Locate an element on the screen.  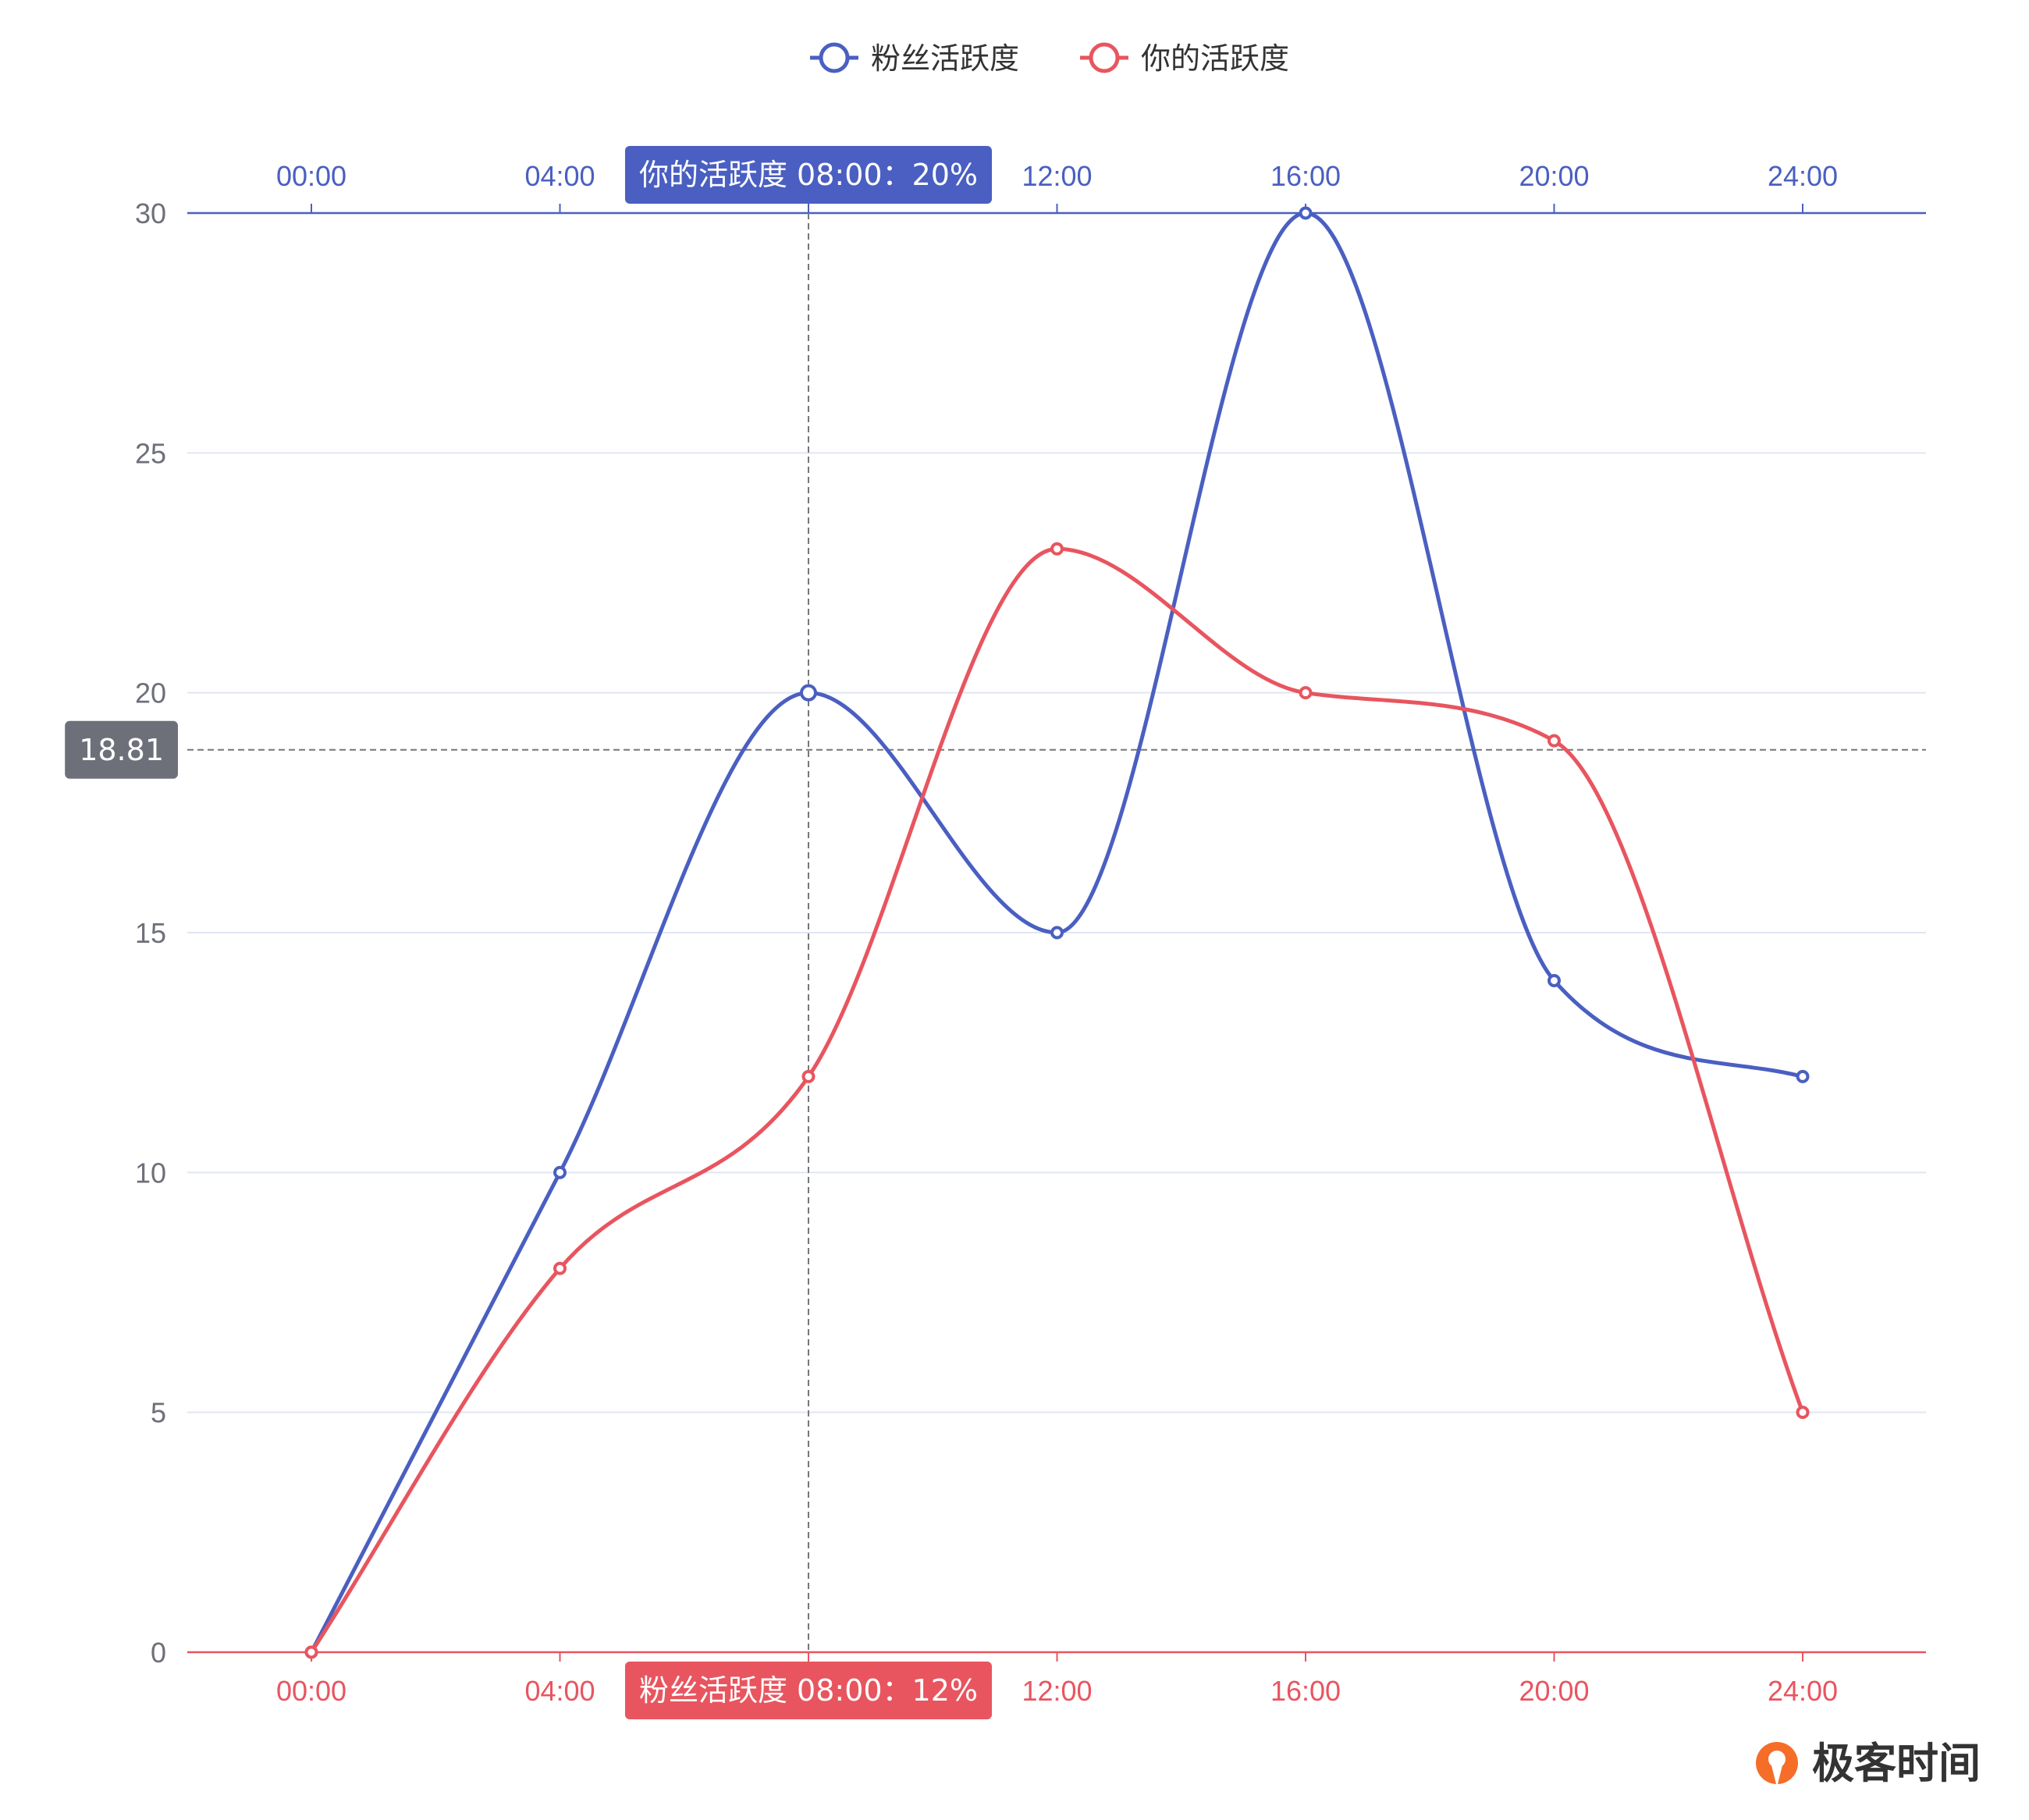
watermark-logo: 极客时间 is located at coordinates (1868, 1763).